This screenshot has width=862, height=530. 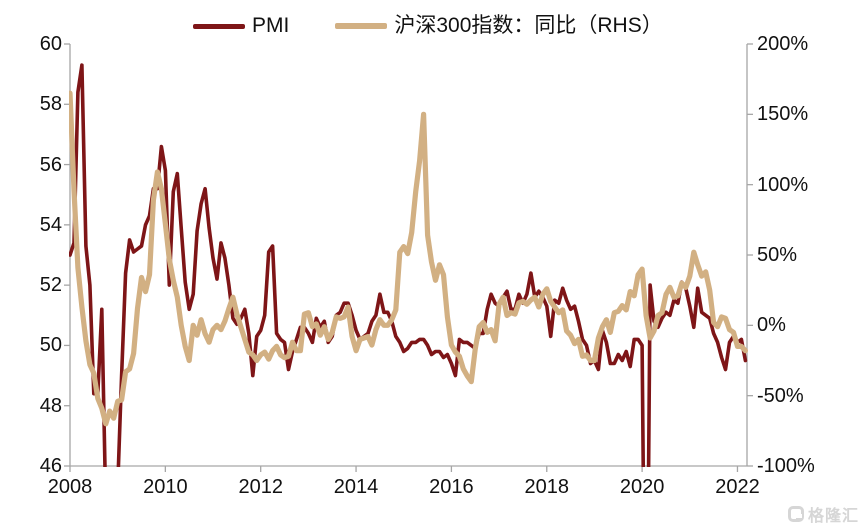 I want to click on left-axis-tick-label: 52, so click(x=50, y=285).